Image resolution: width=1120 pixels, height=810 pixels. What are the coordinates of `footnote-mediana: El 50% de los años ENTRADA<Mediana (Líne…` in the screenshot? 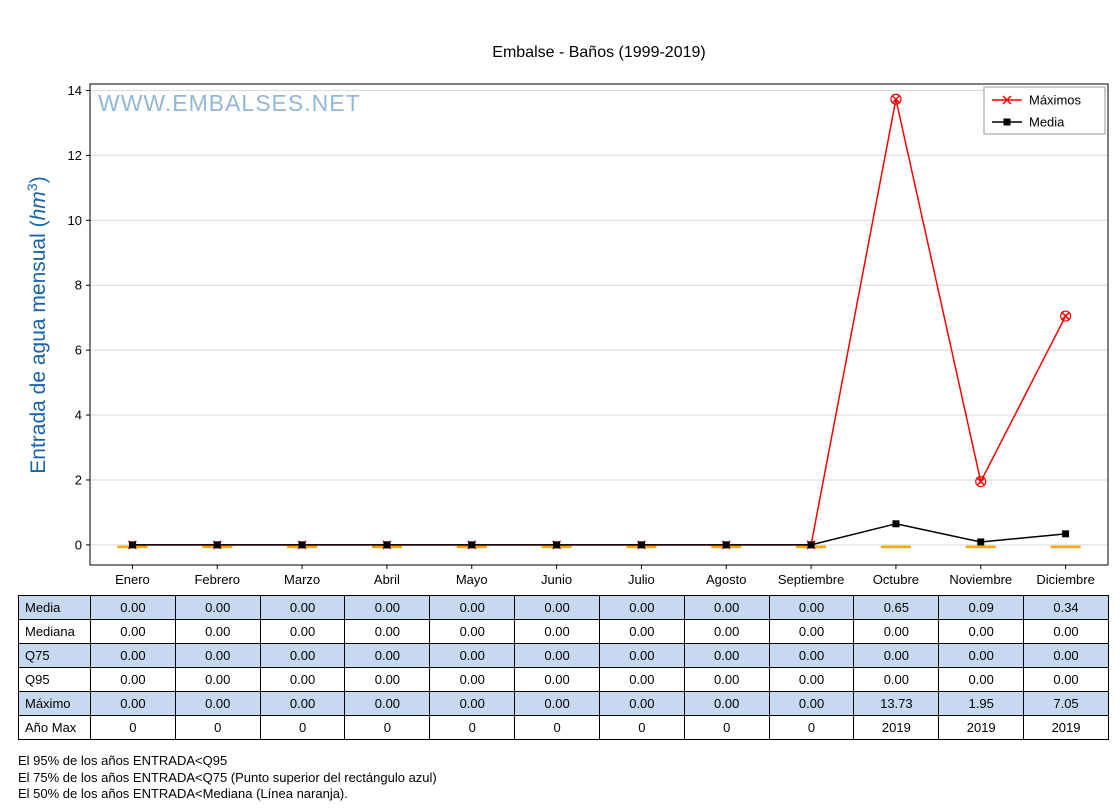 It's located at (183, 793).